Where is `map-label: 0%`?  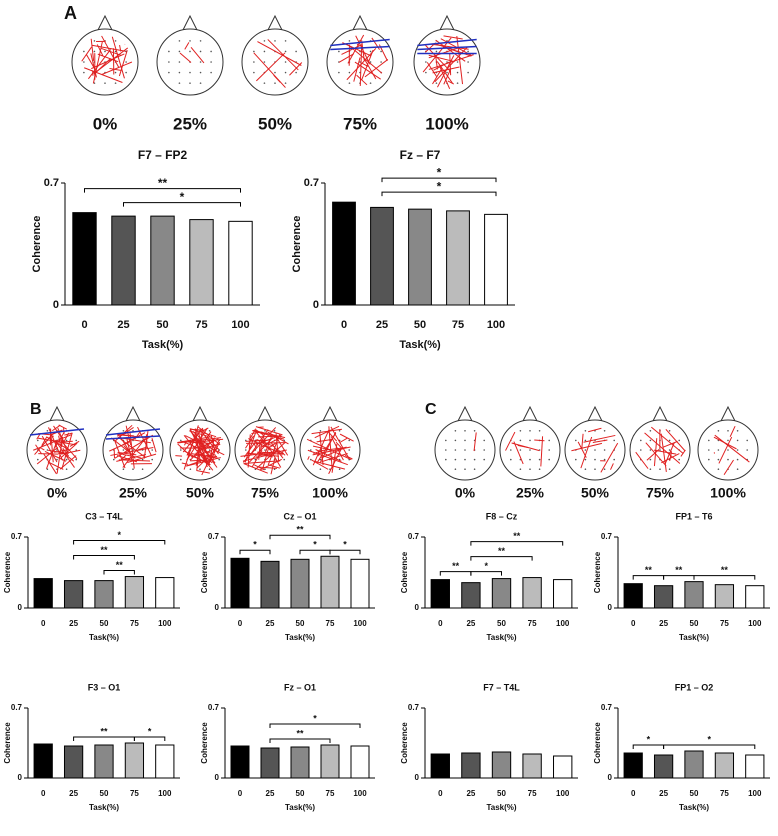 map-label: 0% is located at coordinates (105, 123).